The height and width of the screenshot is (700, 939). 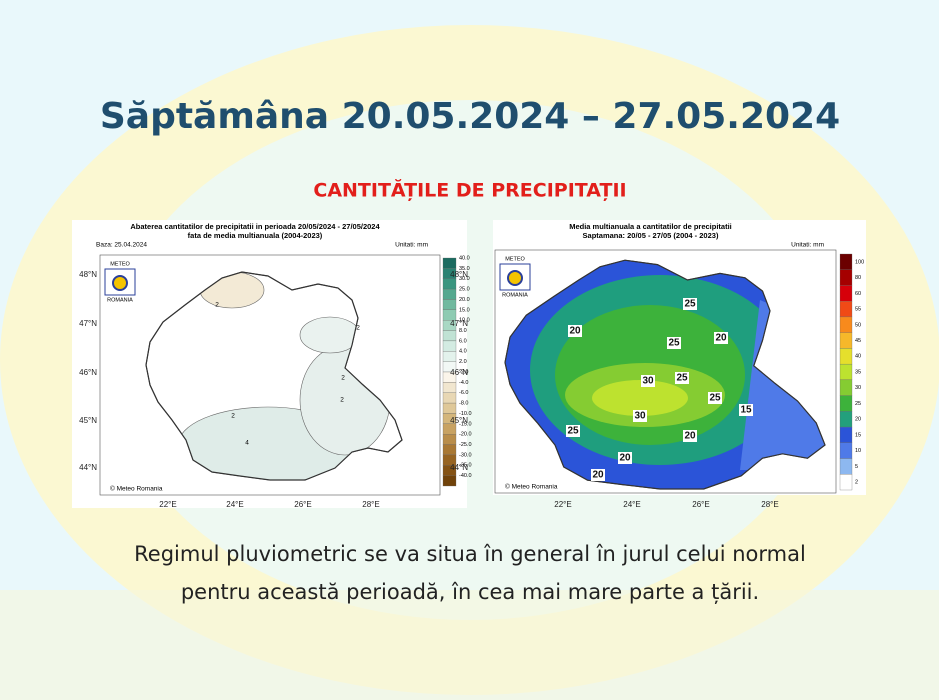 I want to click on legend-label: 4.0, so click(x=463, y=352).